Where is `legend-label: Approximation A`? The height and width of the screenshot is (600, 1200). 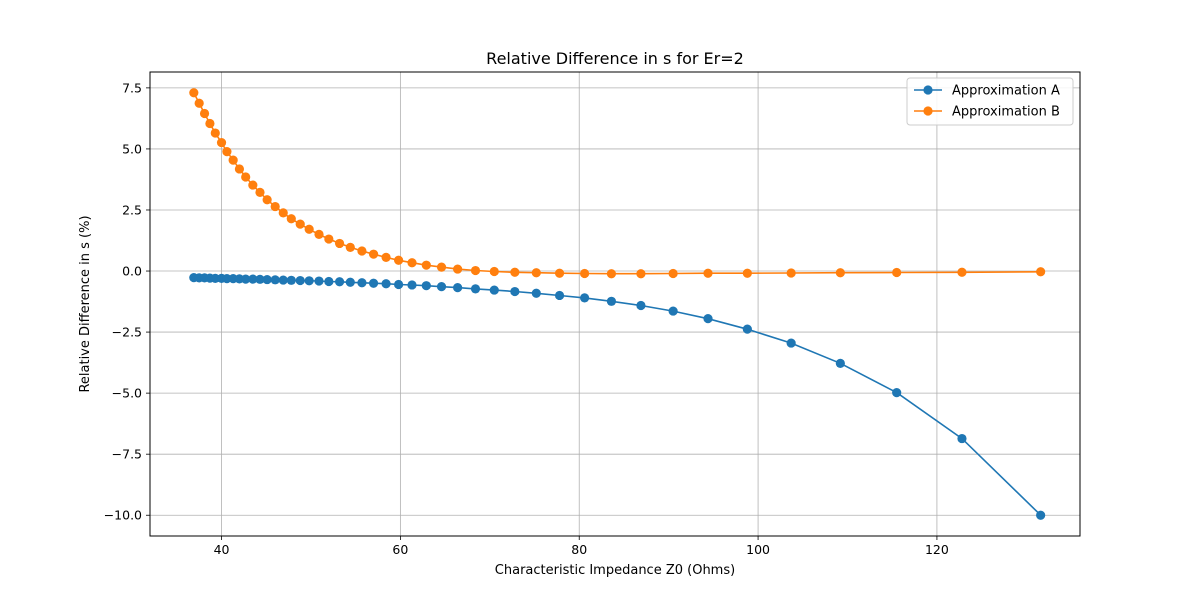 legend-label: Approximation A is located at coordinates (1006, 91).